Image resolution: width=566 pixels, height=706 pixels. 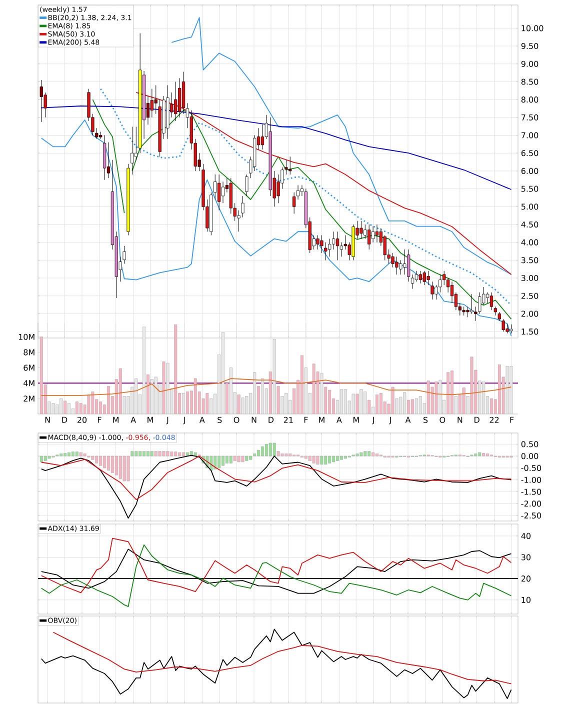 What do you see at coordinates (526, 579) in the screenshot?
I see `y-tick-label: 20` at bounding box center [526, 579].